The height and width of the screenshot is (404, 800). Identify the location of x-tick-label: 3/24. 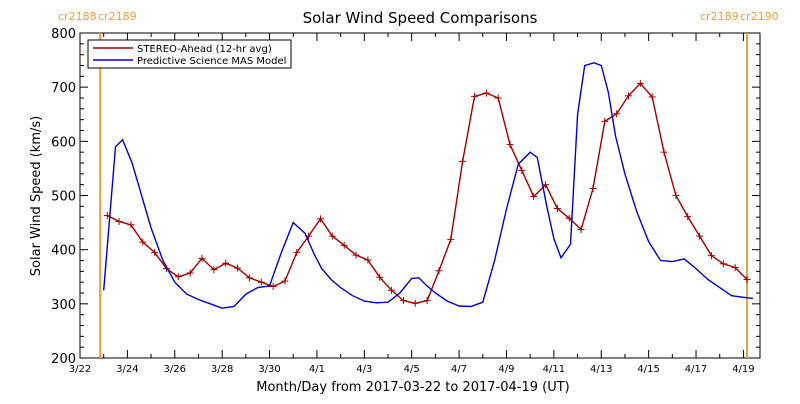
(127, 369).